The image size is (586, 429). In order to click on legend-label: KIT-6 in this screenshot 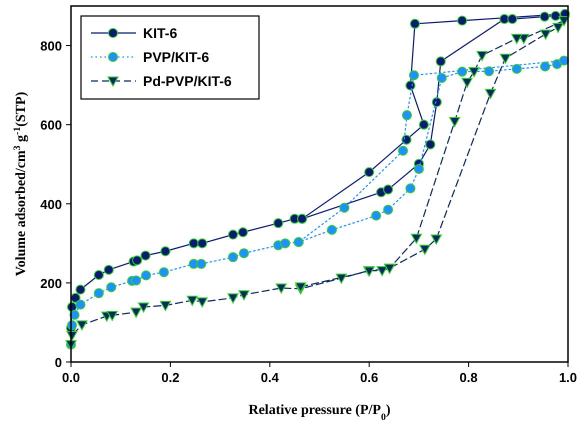, I will do `click(160, 33)`.